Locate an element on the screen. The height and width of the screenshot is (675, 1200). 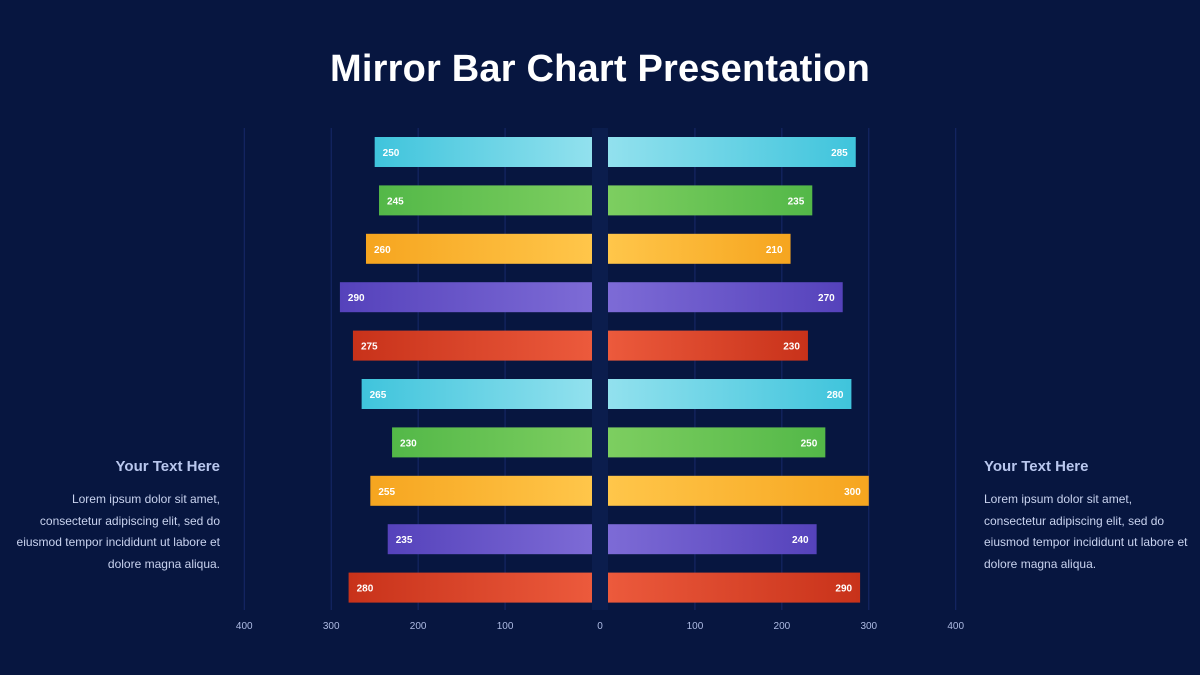
data-label-right: 230 is located at coordinates (791, 347).